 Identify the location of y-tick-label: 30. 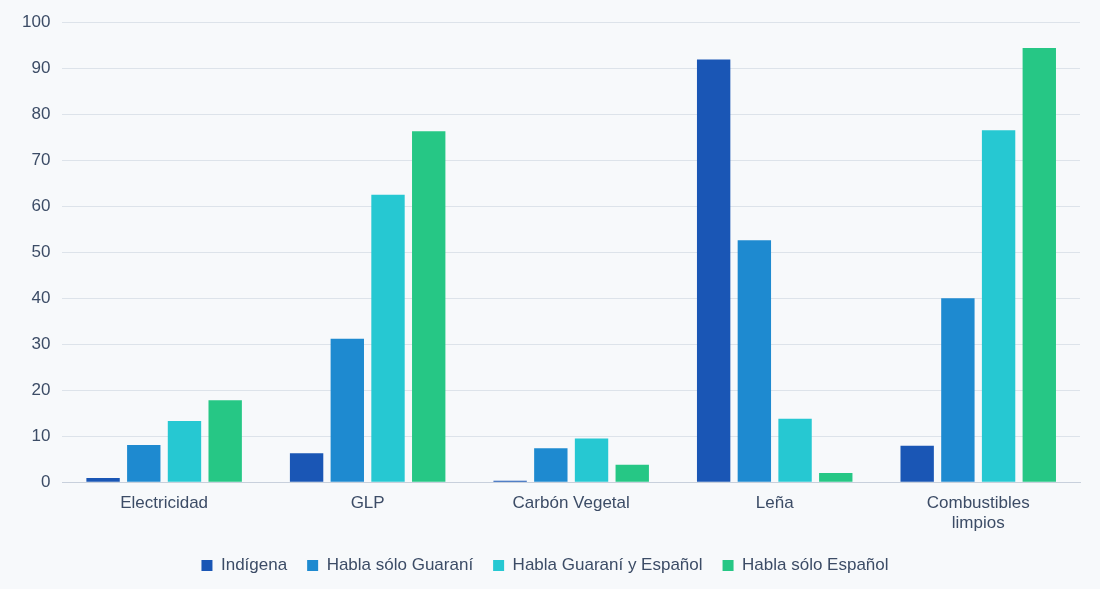
(41, 343).